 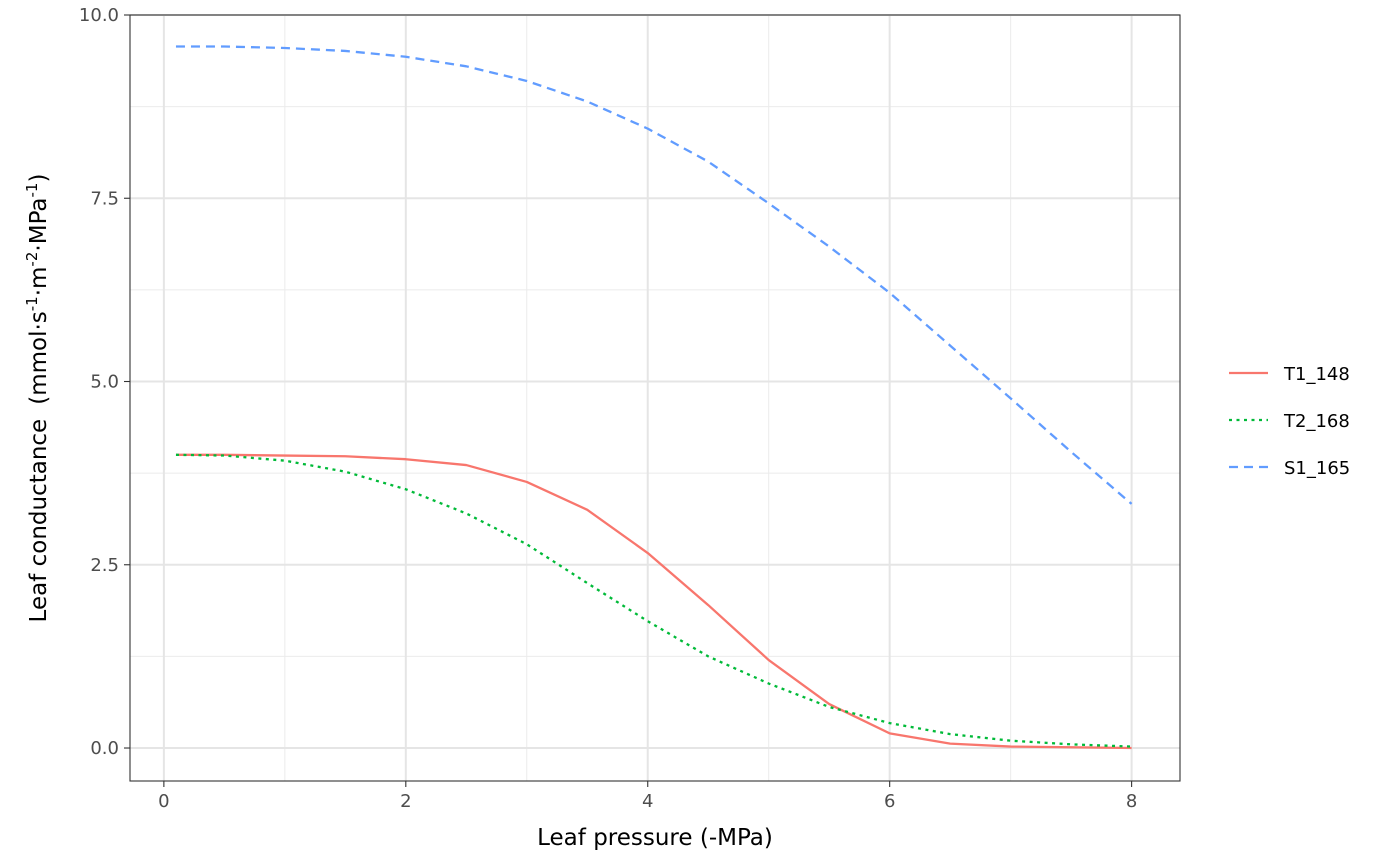 What do you see at coordinates (32, 303) in the screenshot?
I see `y-axis-title-exp-s: -1` at bounding box center [32, 303].